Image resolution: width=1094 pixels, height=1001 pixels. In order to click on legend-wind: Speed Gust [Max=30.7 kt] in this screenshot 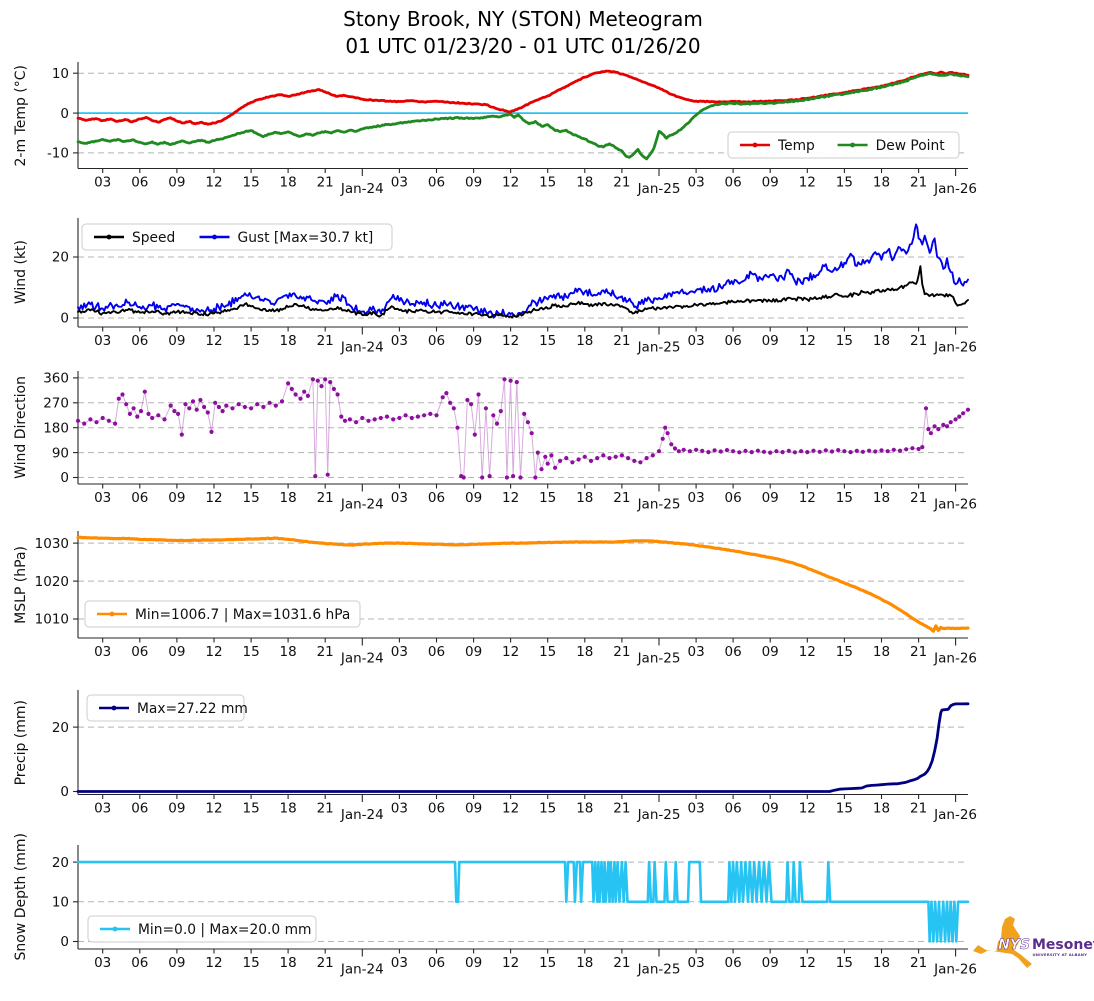, I will do `click(237, 237)`.